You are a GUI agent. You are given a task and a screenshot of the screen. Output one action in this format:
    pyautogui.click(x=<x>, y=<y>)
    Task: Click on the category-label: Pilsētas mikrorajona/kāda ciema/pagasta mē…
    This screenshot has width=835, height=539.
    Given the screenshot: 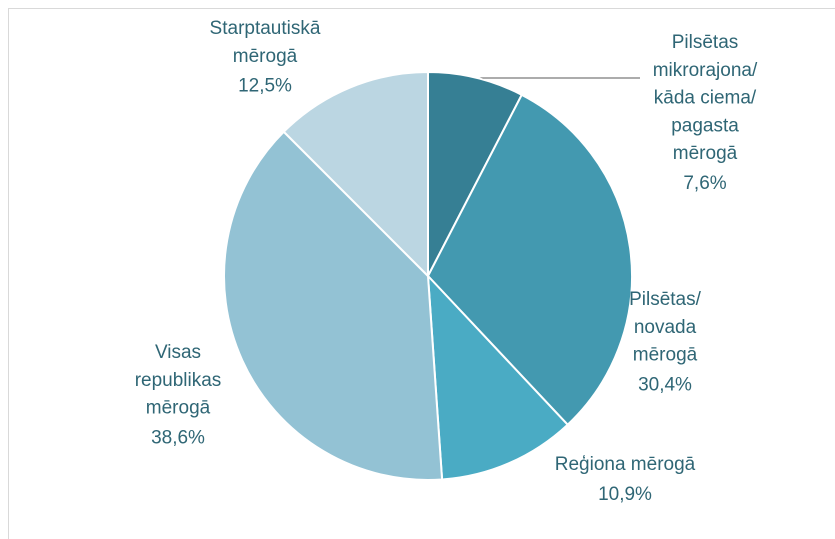 What is the action you would take?
    pyautogui.click(x=705, y=98)
    